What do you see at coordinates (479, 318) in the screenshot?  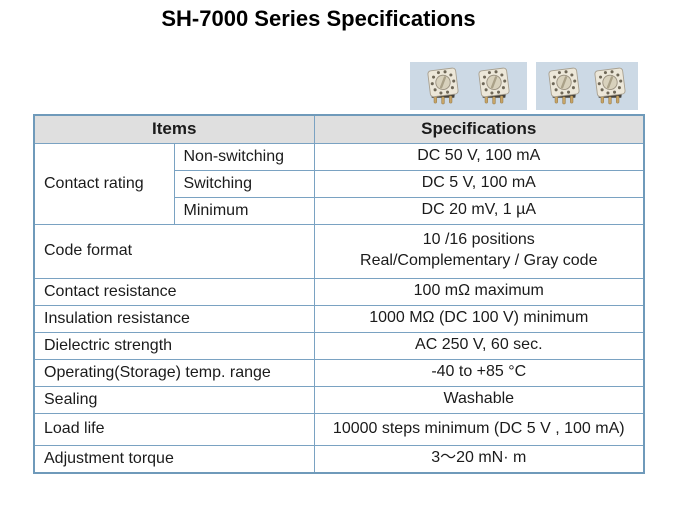 I see `spec-insulation-resistance: 1000 MΩ (DC 100 V) minimum` at bounding box center [479, 318].